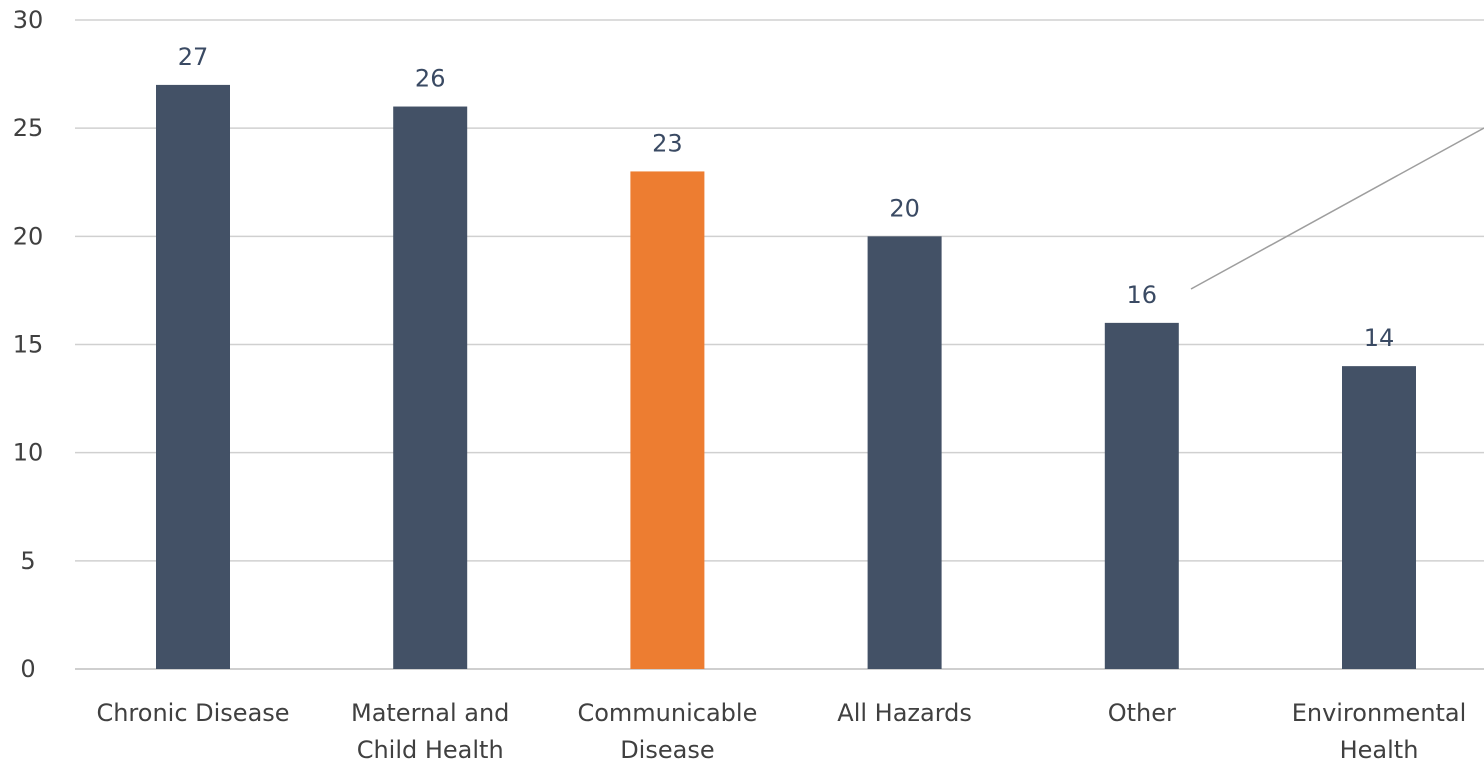  Describe the element at coordinates (430, 713) in the screenshot. I see `category-label: Maternal and` at that location.